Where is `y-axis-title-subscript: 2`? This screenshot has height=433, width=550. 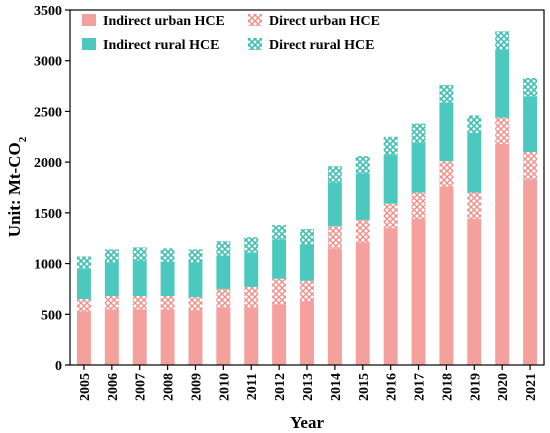 y-axis-title-subscript: 2 is located at coordinates (23, 139).